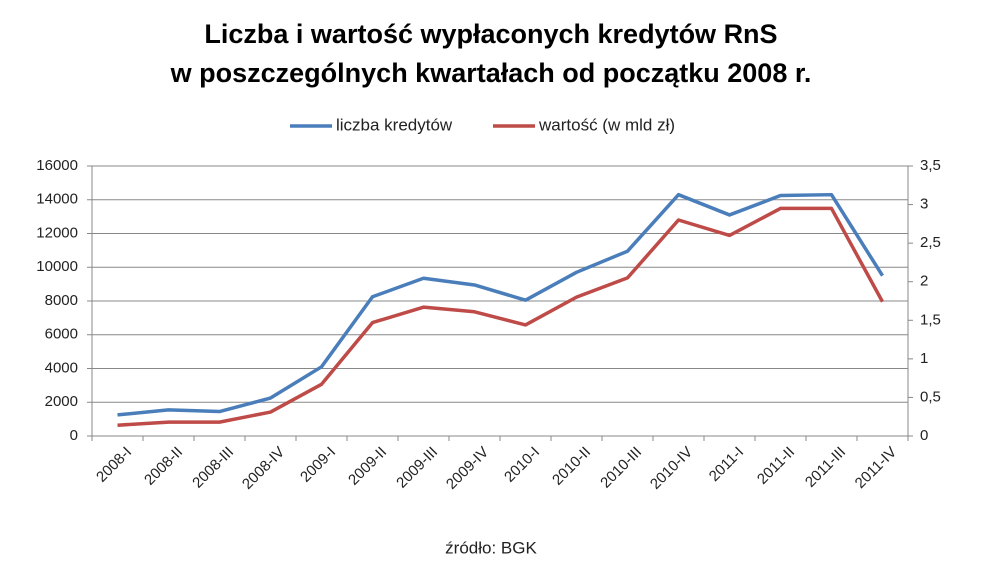 This screenshot has height=570, width=982. I want to click on y-tick-label: 2000, so click(61, 401).